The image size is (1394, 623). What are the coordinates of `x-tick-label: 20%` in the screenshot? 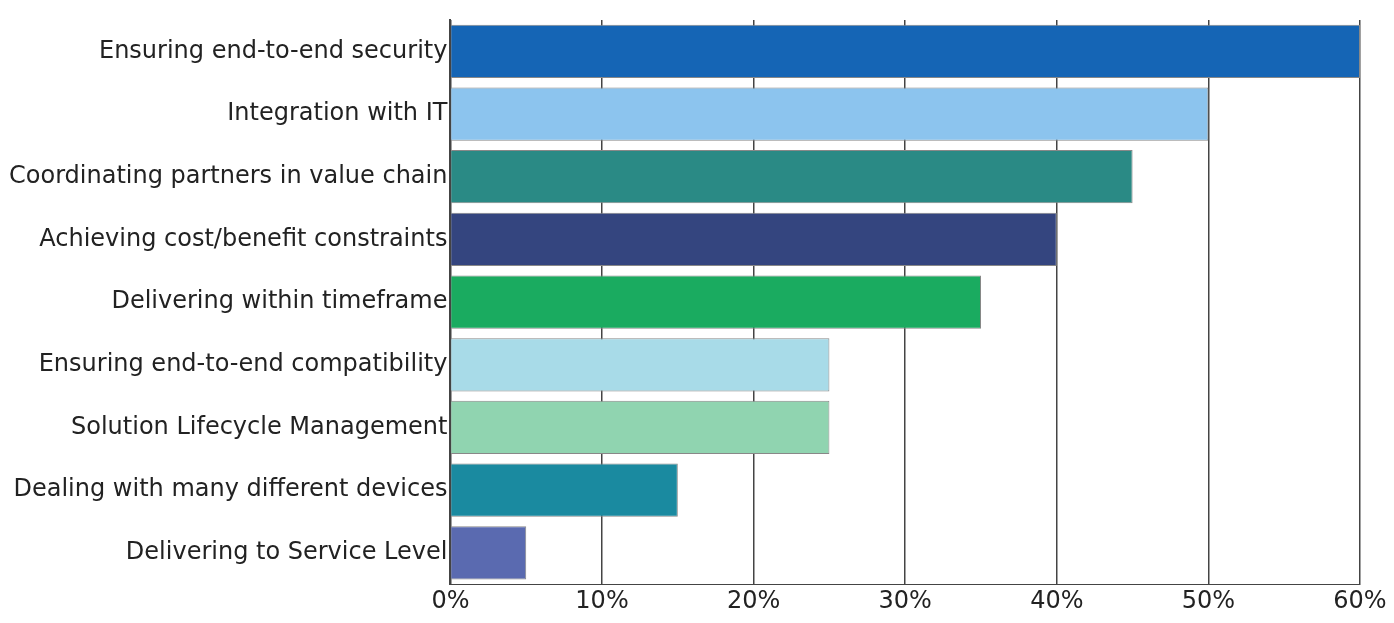 It's located at (753, 599).